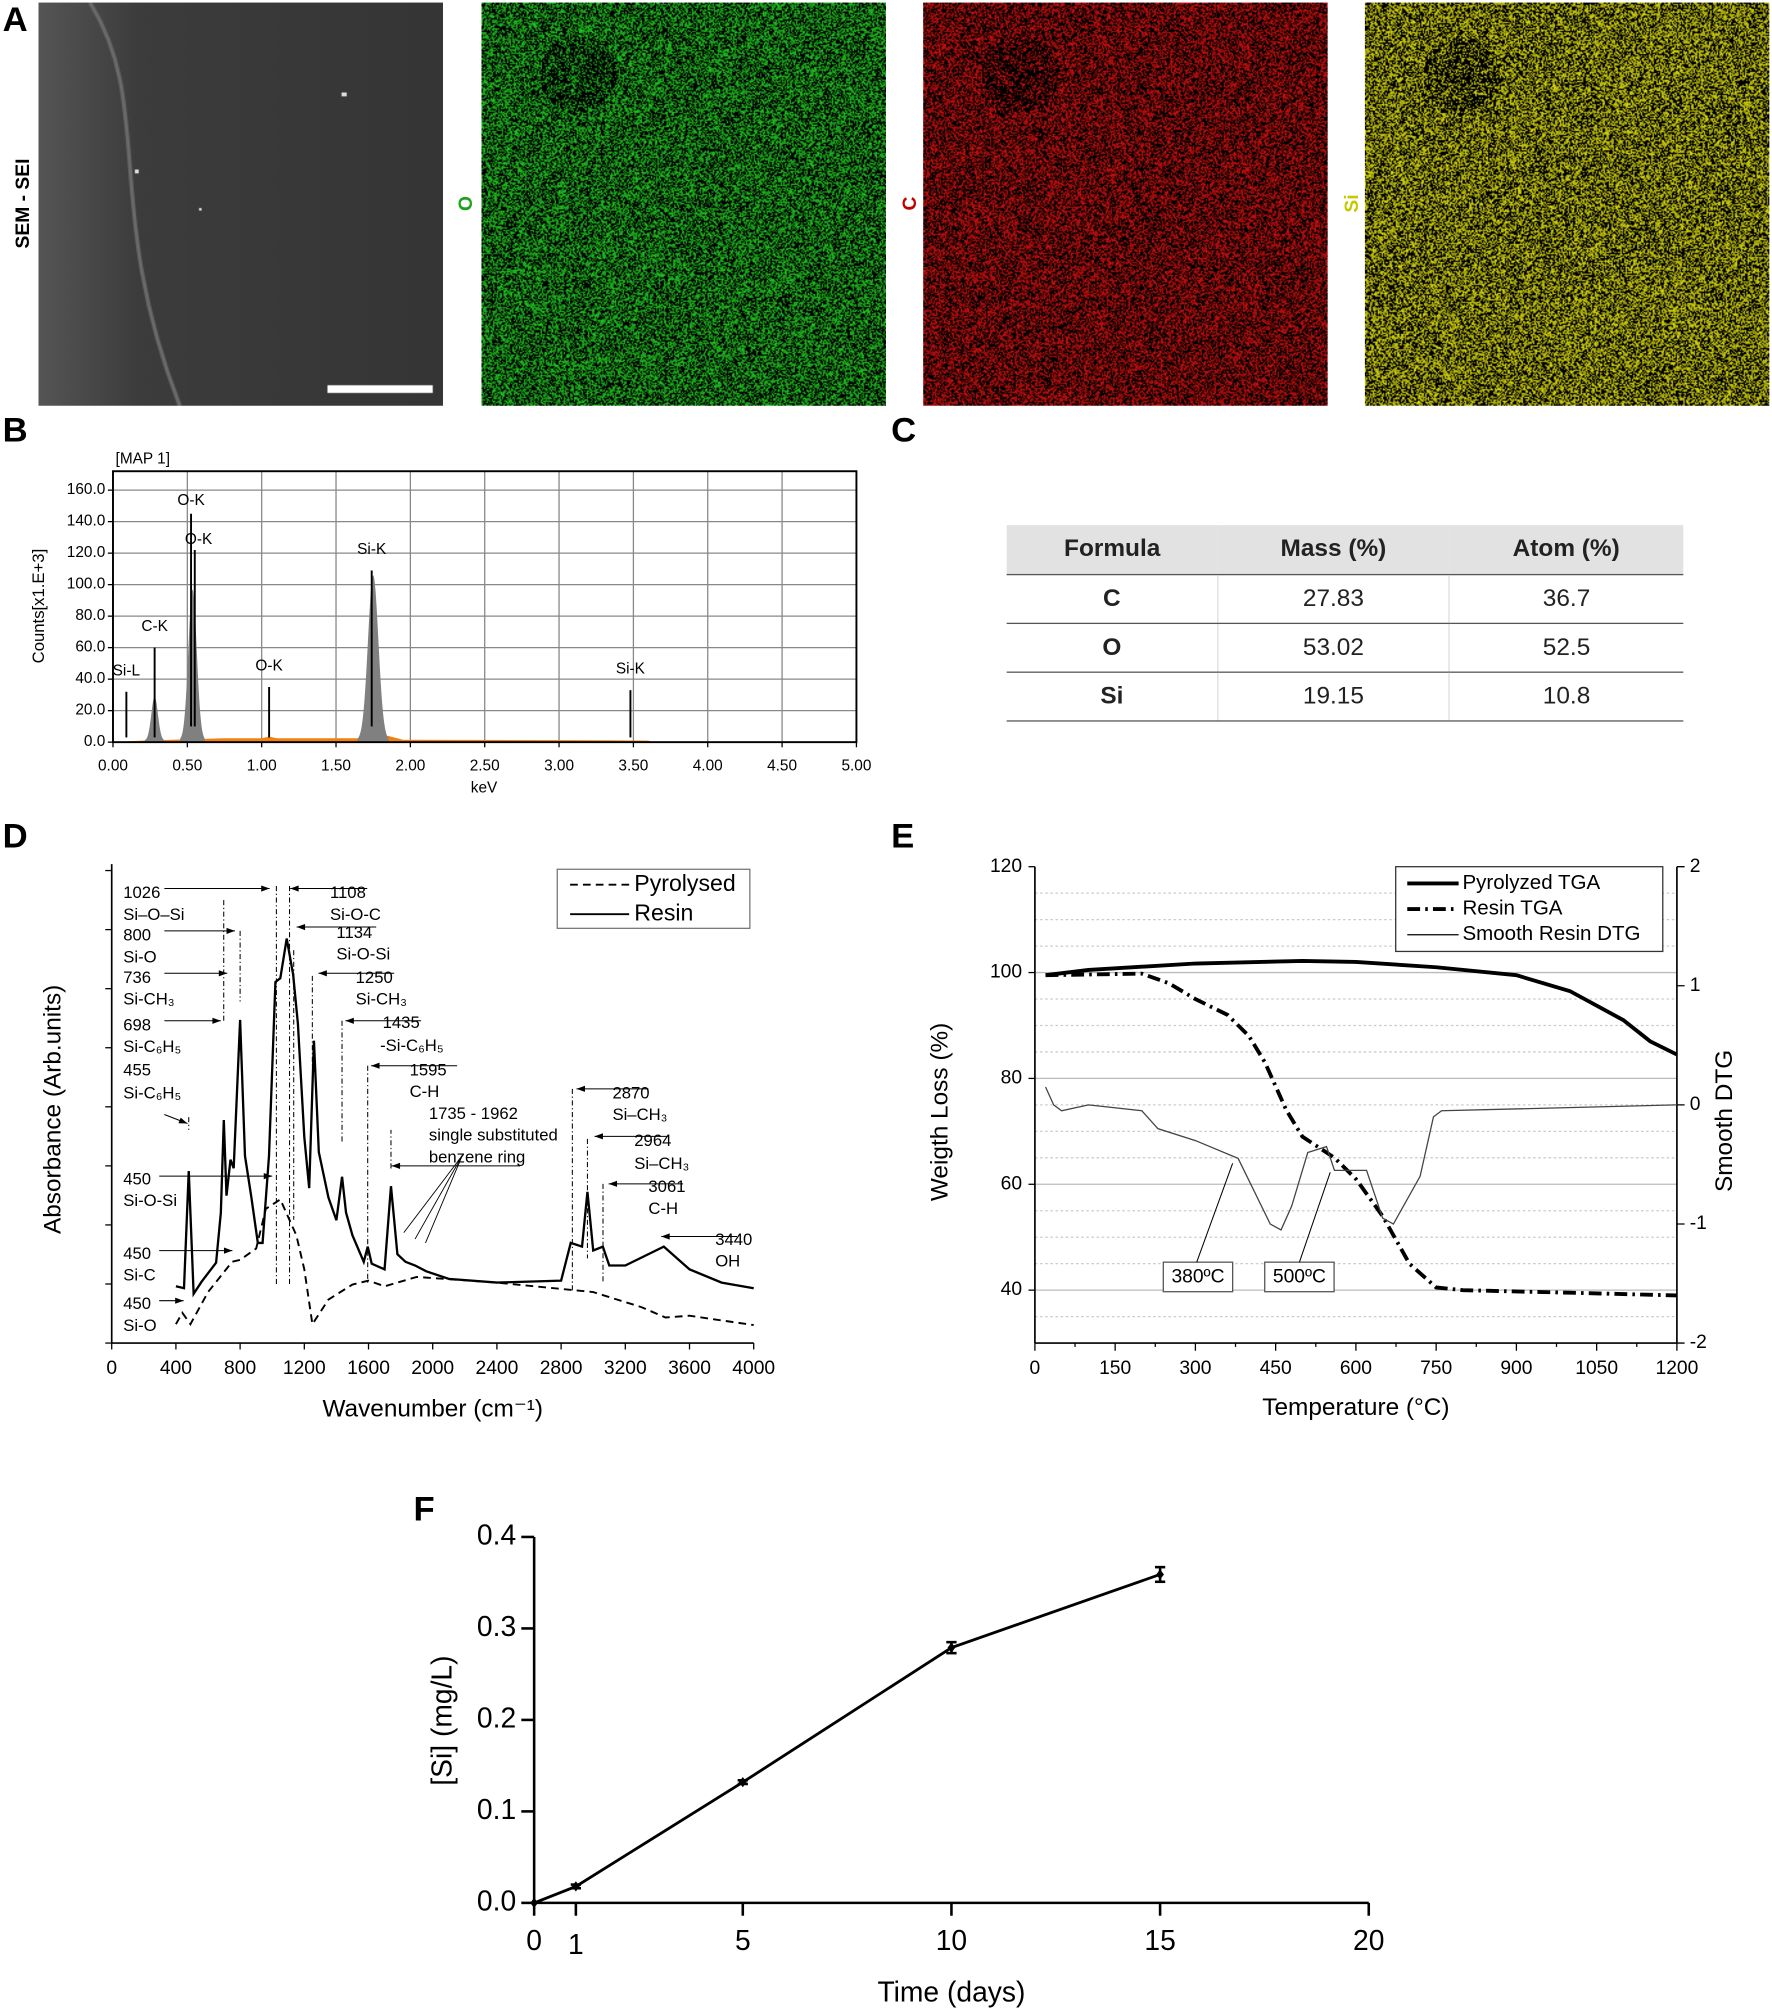 The image size is (1772, 2014). What do you see at coordinates (1724, 1121) in the screenshot?
I see `y2-axis-label: Smooth DTG` at bounding box center [1724, 1121].